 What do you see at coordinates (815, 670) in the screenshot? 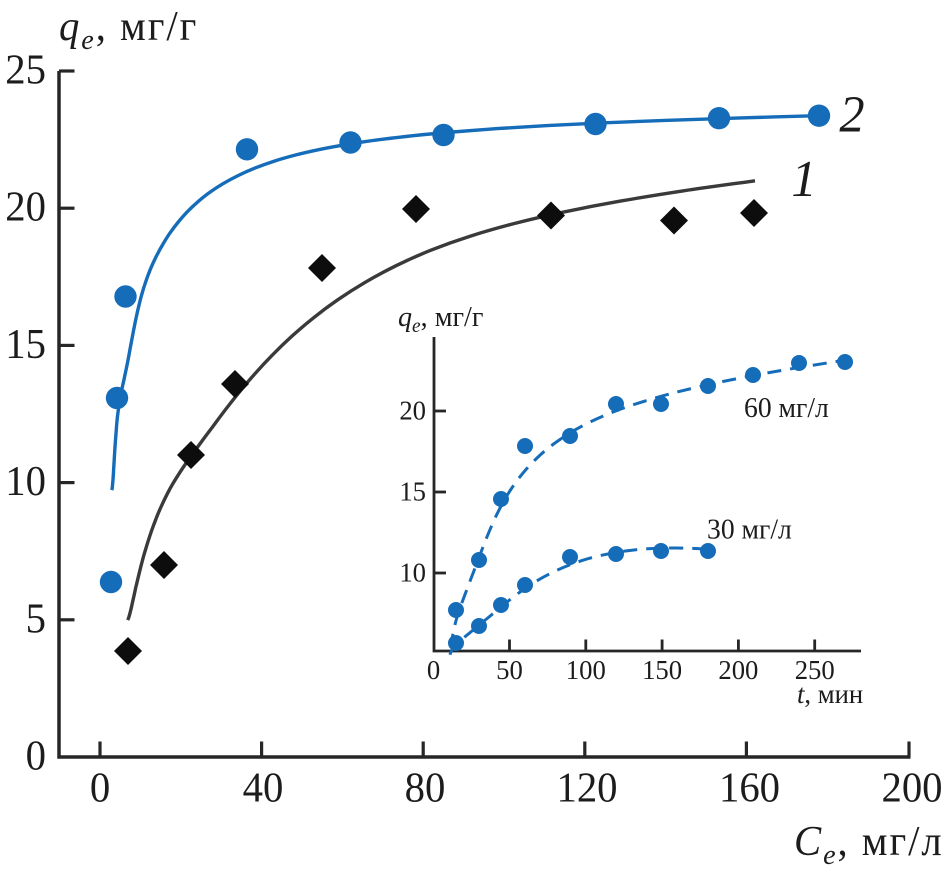
I see `svg-text: 250` at bounding box center [815, 670].